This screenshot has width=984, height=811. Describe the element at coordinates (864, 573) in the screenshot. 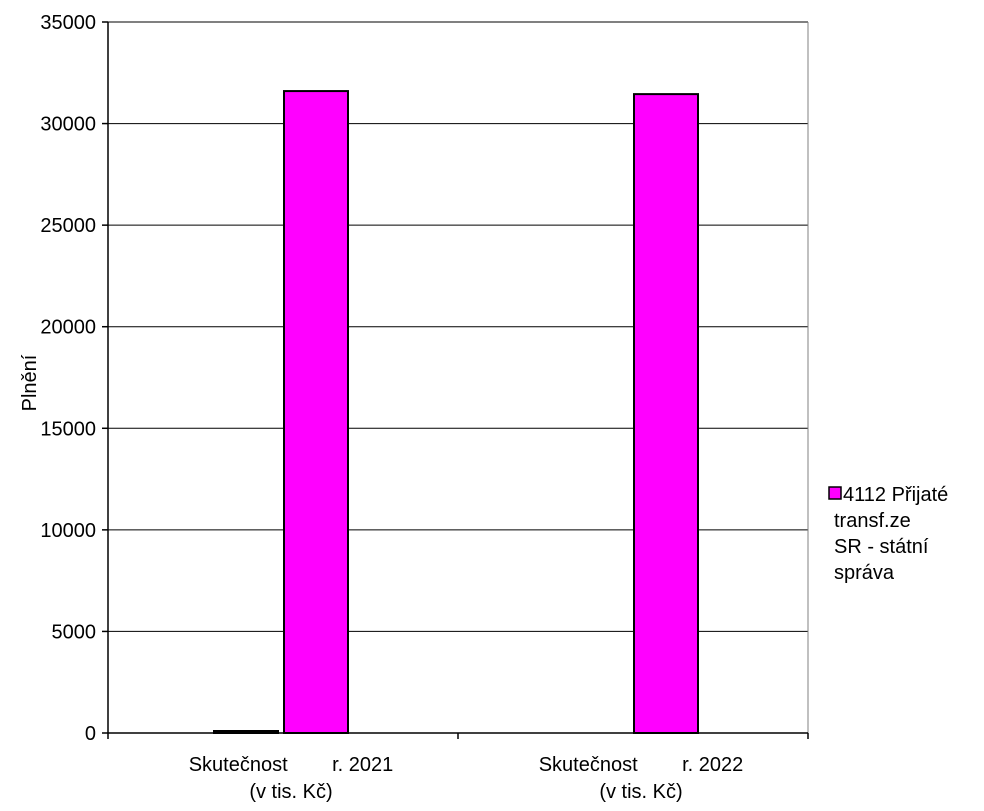

I see `legend-label: správa` at that location.